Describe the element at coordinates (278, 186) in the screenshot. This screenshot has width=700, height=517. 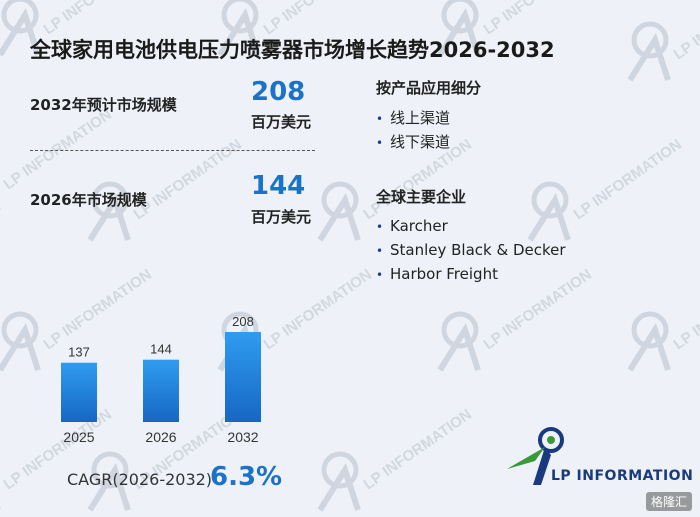
I see `stat-2026-value: 144` at that location.